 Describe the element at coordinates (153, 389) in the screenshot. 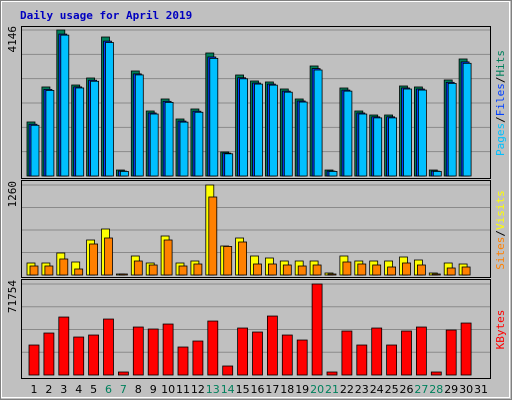

I see `x-tick-label: 9` at that location.